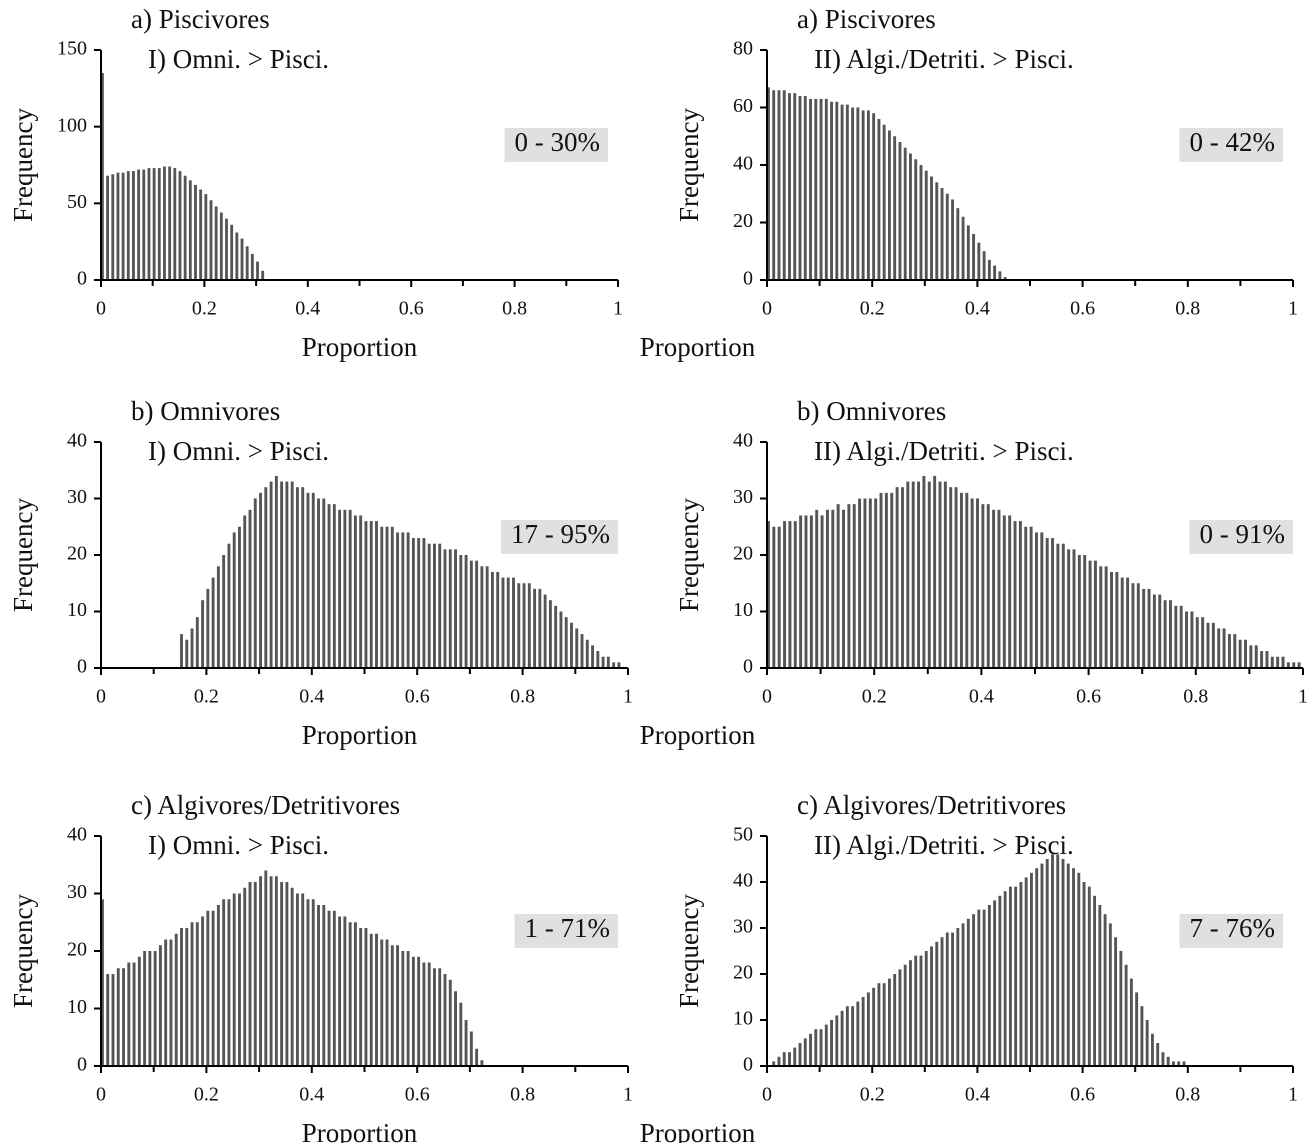 This screenshot has width=1314, height=1143. Describe the element at coordinates (556, 145) in the screenshot. I see `annotation-box` at that location.